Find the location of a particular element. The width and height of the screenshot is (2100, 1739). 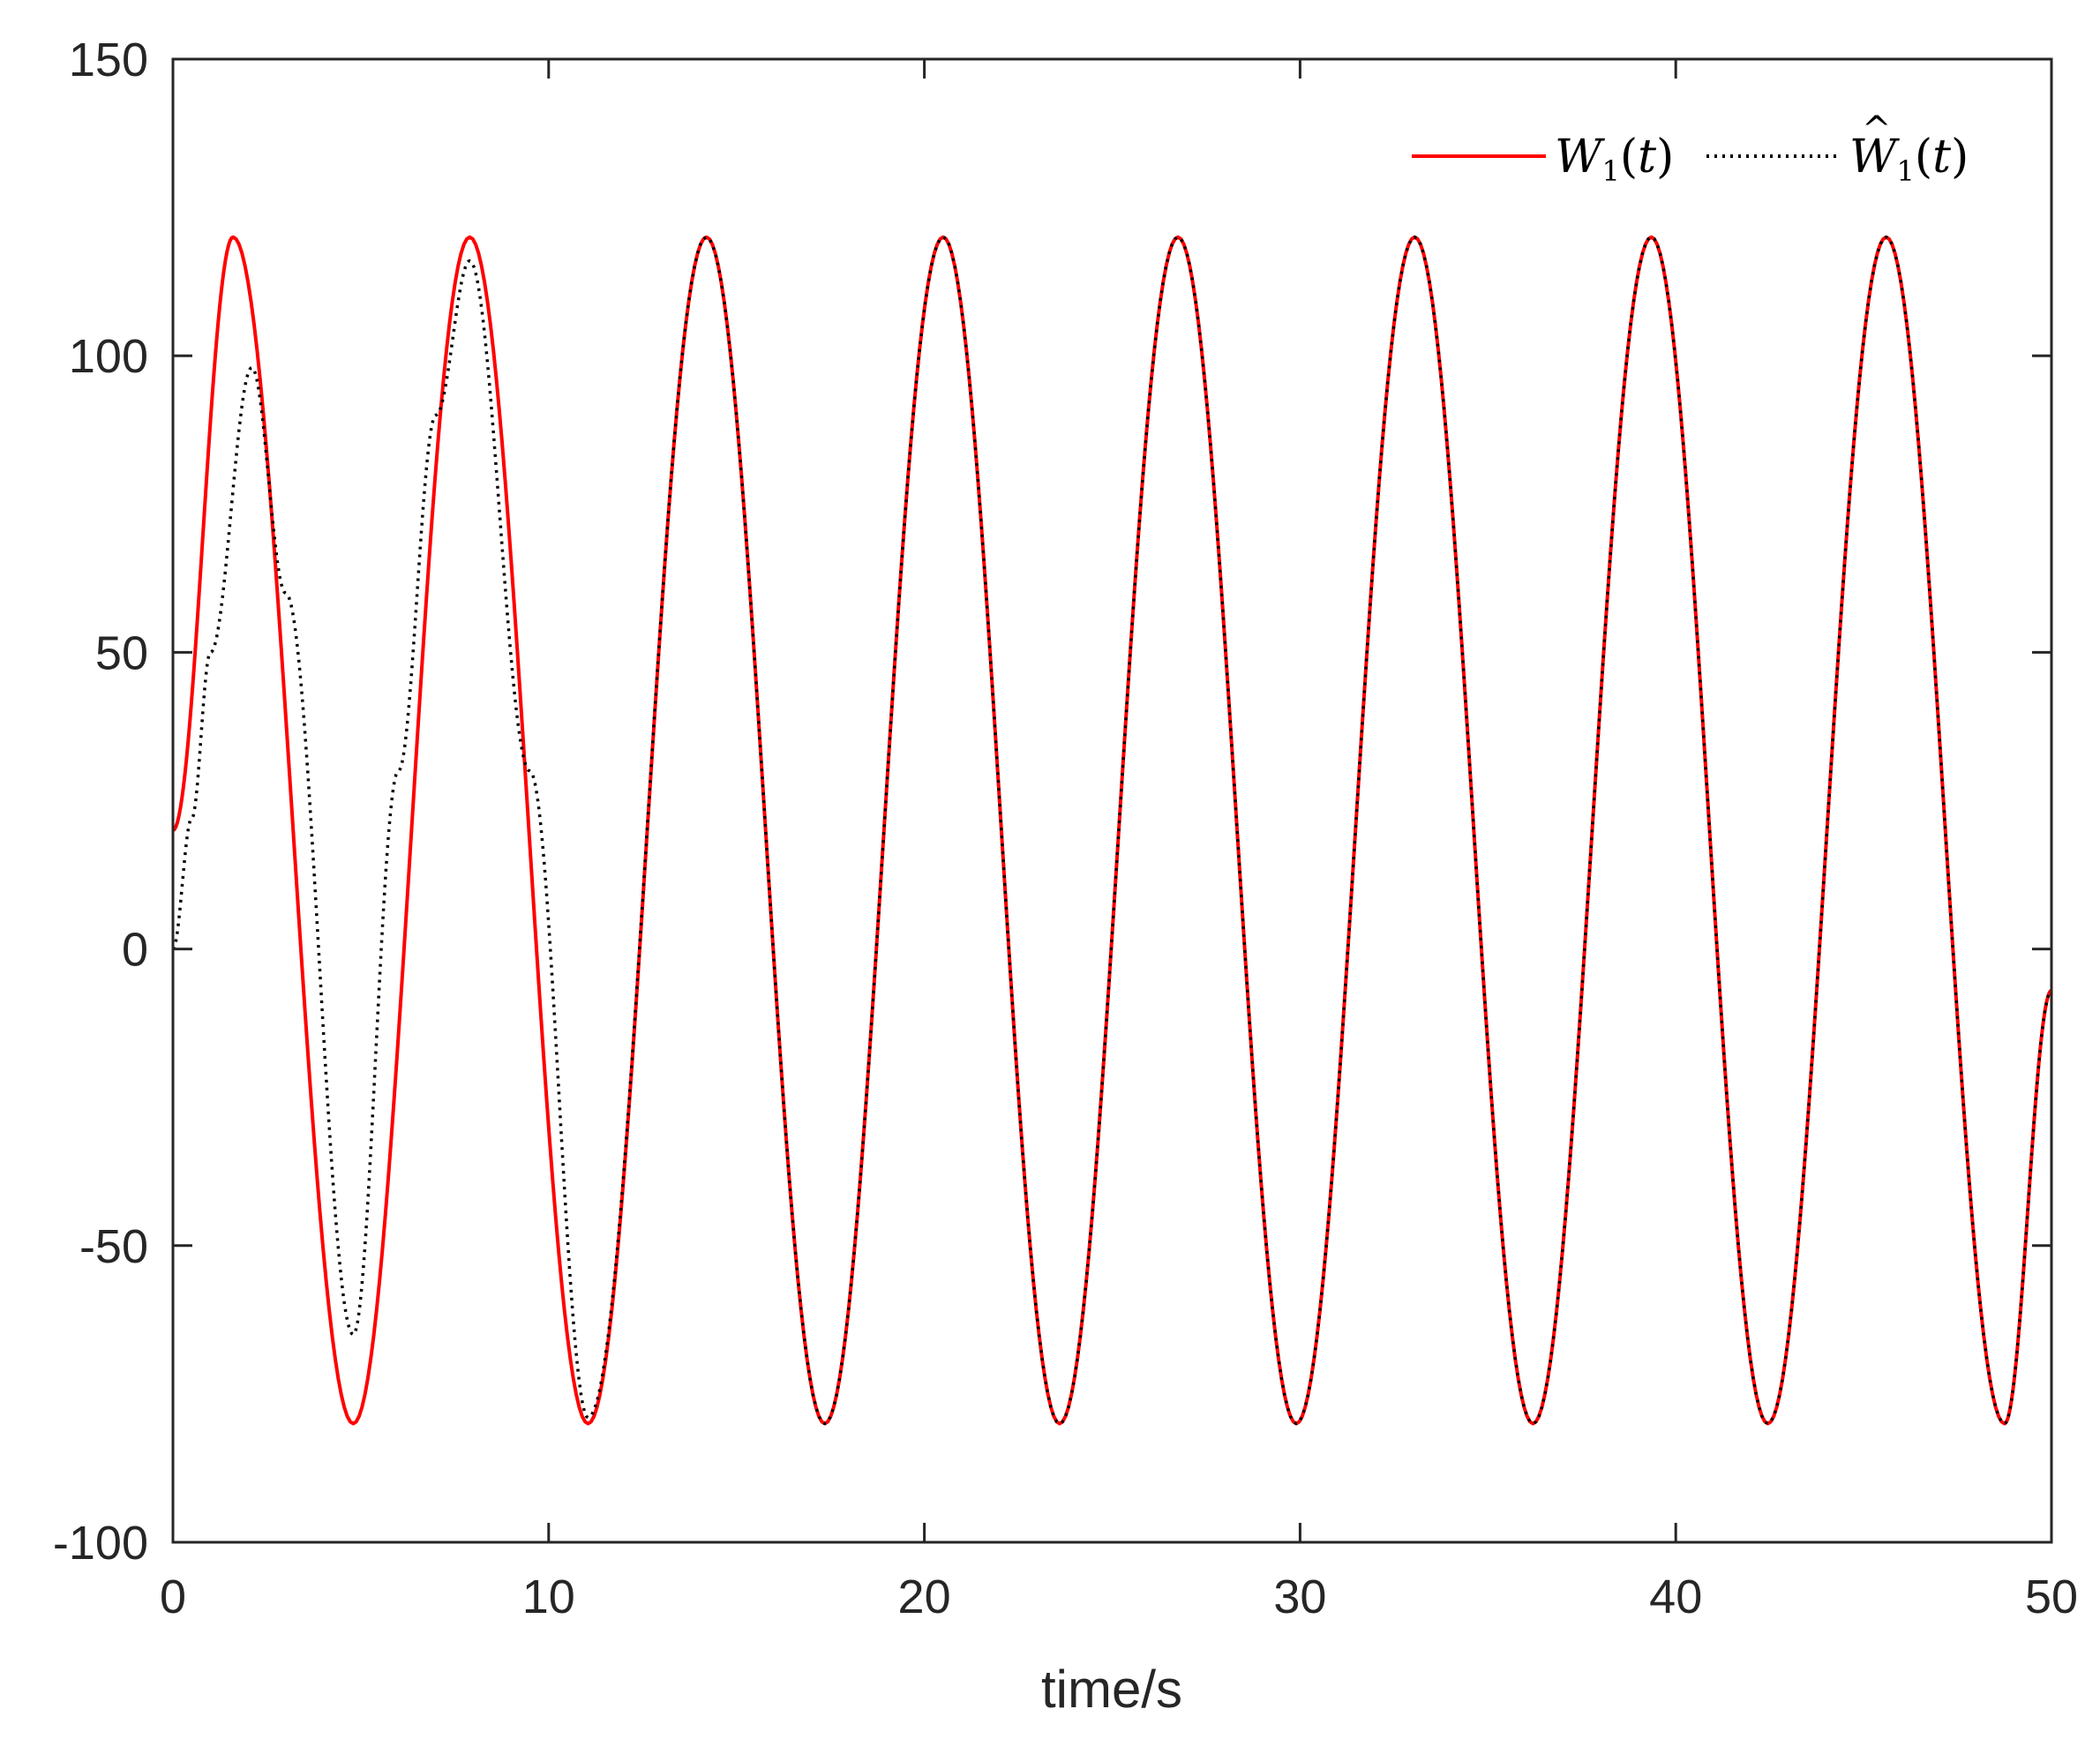

x-tick-label: 10 is located at coordinates (548, 1596).